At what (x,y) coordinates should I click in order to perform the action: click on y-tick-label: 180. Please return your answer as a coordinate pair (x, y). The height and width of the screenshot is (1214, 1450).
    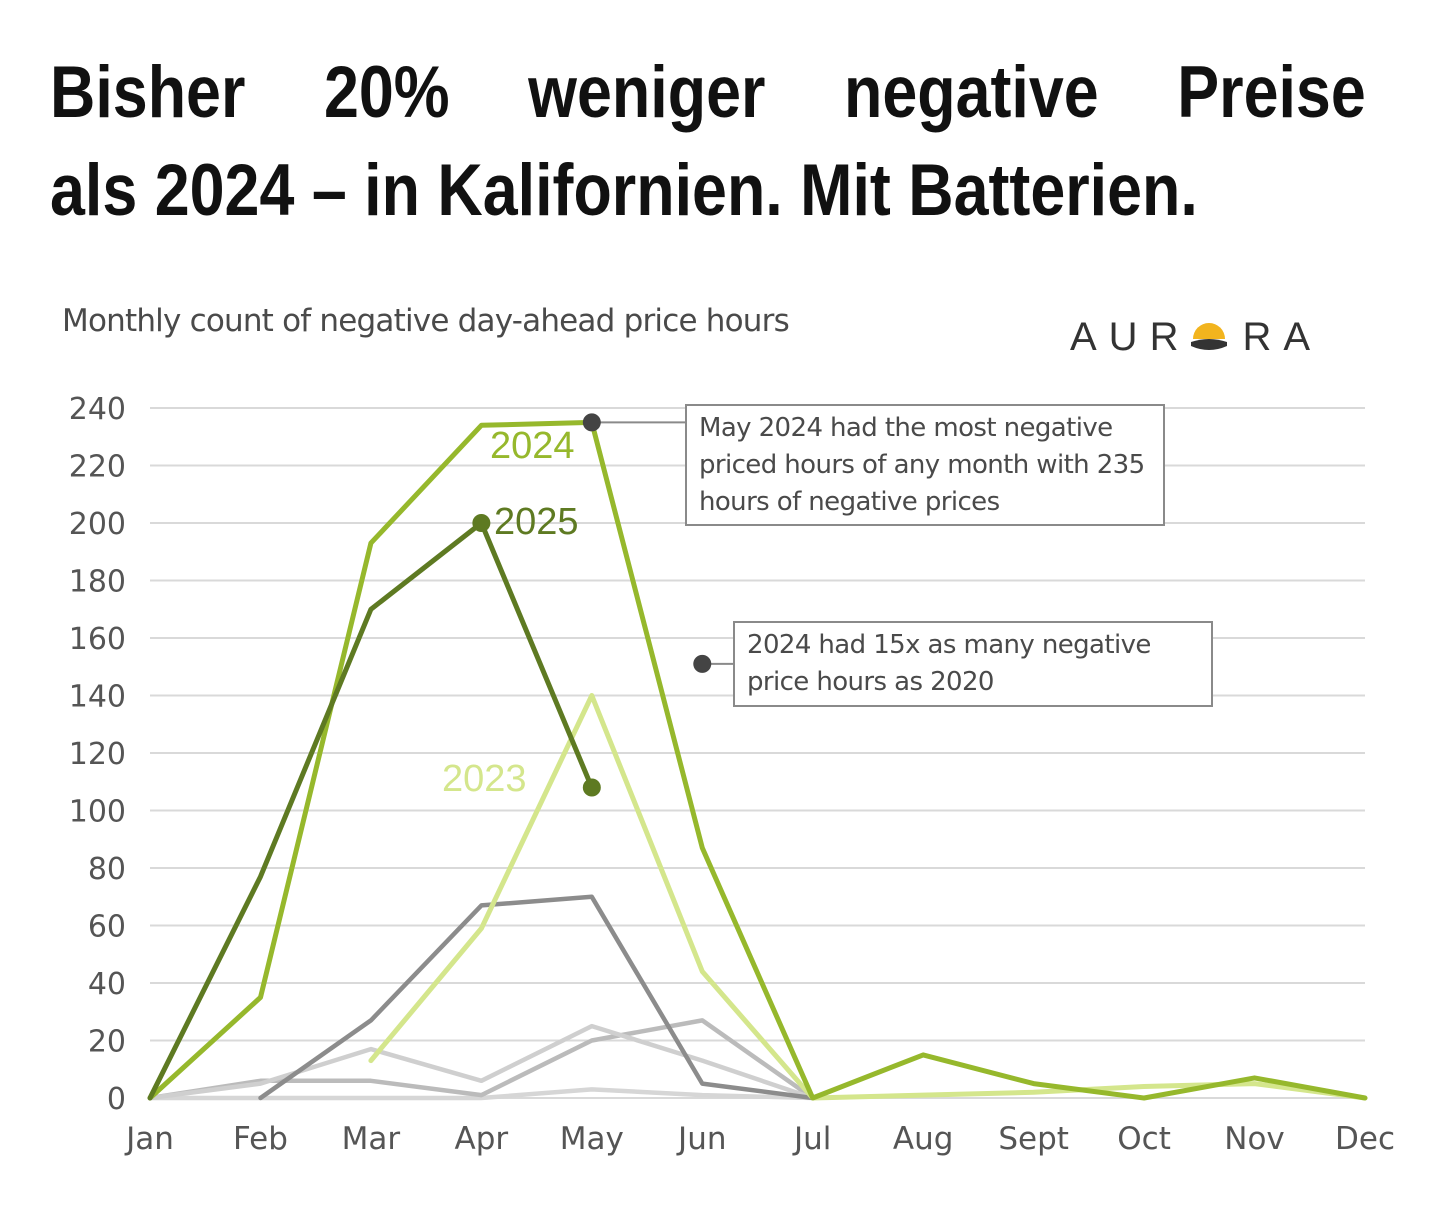
    Looking at the image, I should click on (97, 582).